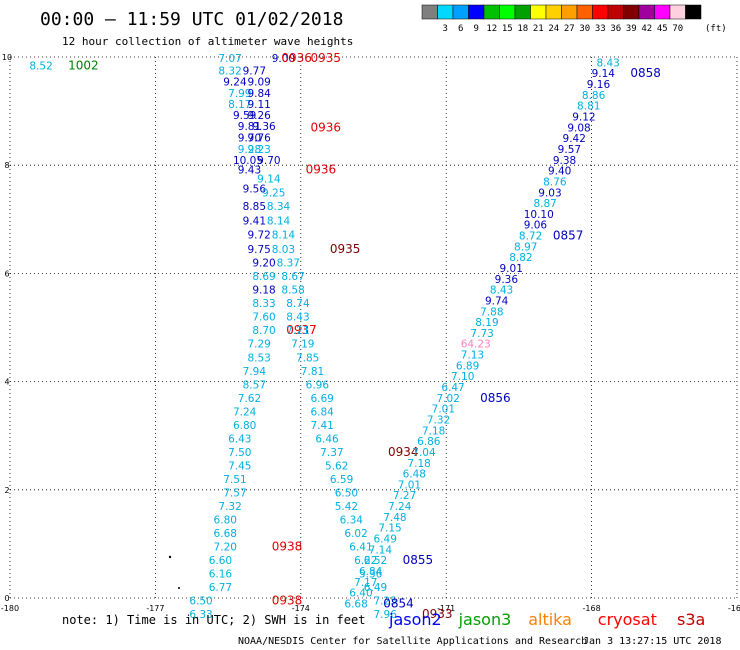  I want to click on swh-value-label: 8.85, so click(254, 207).